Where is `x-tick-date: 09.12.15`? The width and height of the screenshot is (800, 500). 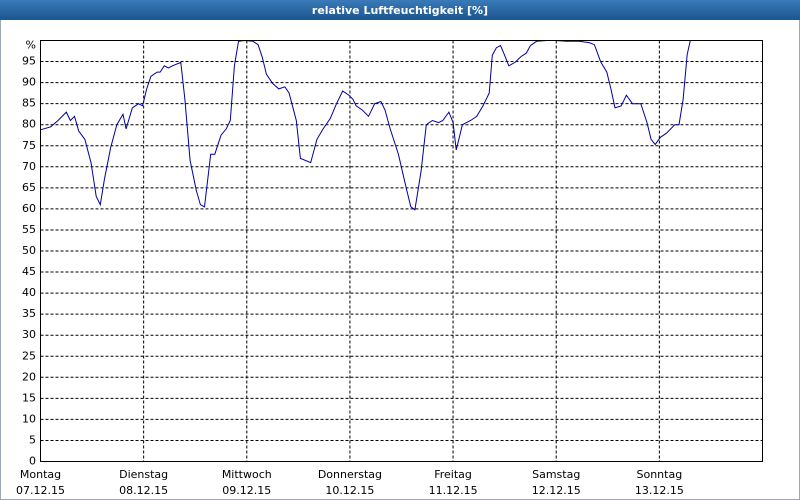 x-tick-date: 09.12.15 is located at coordinates (246, 490).